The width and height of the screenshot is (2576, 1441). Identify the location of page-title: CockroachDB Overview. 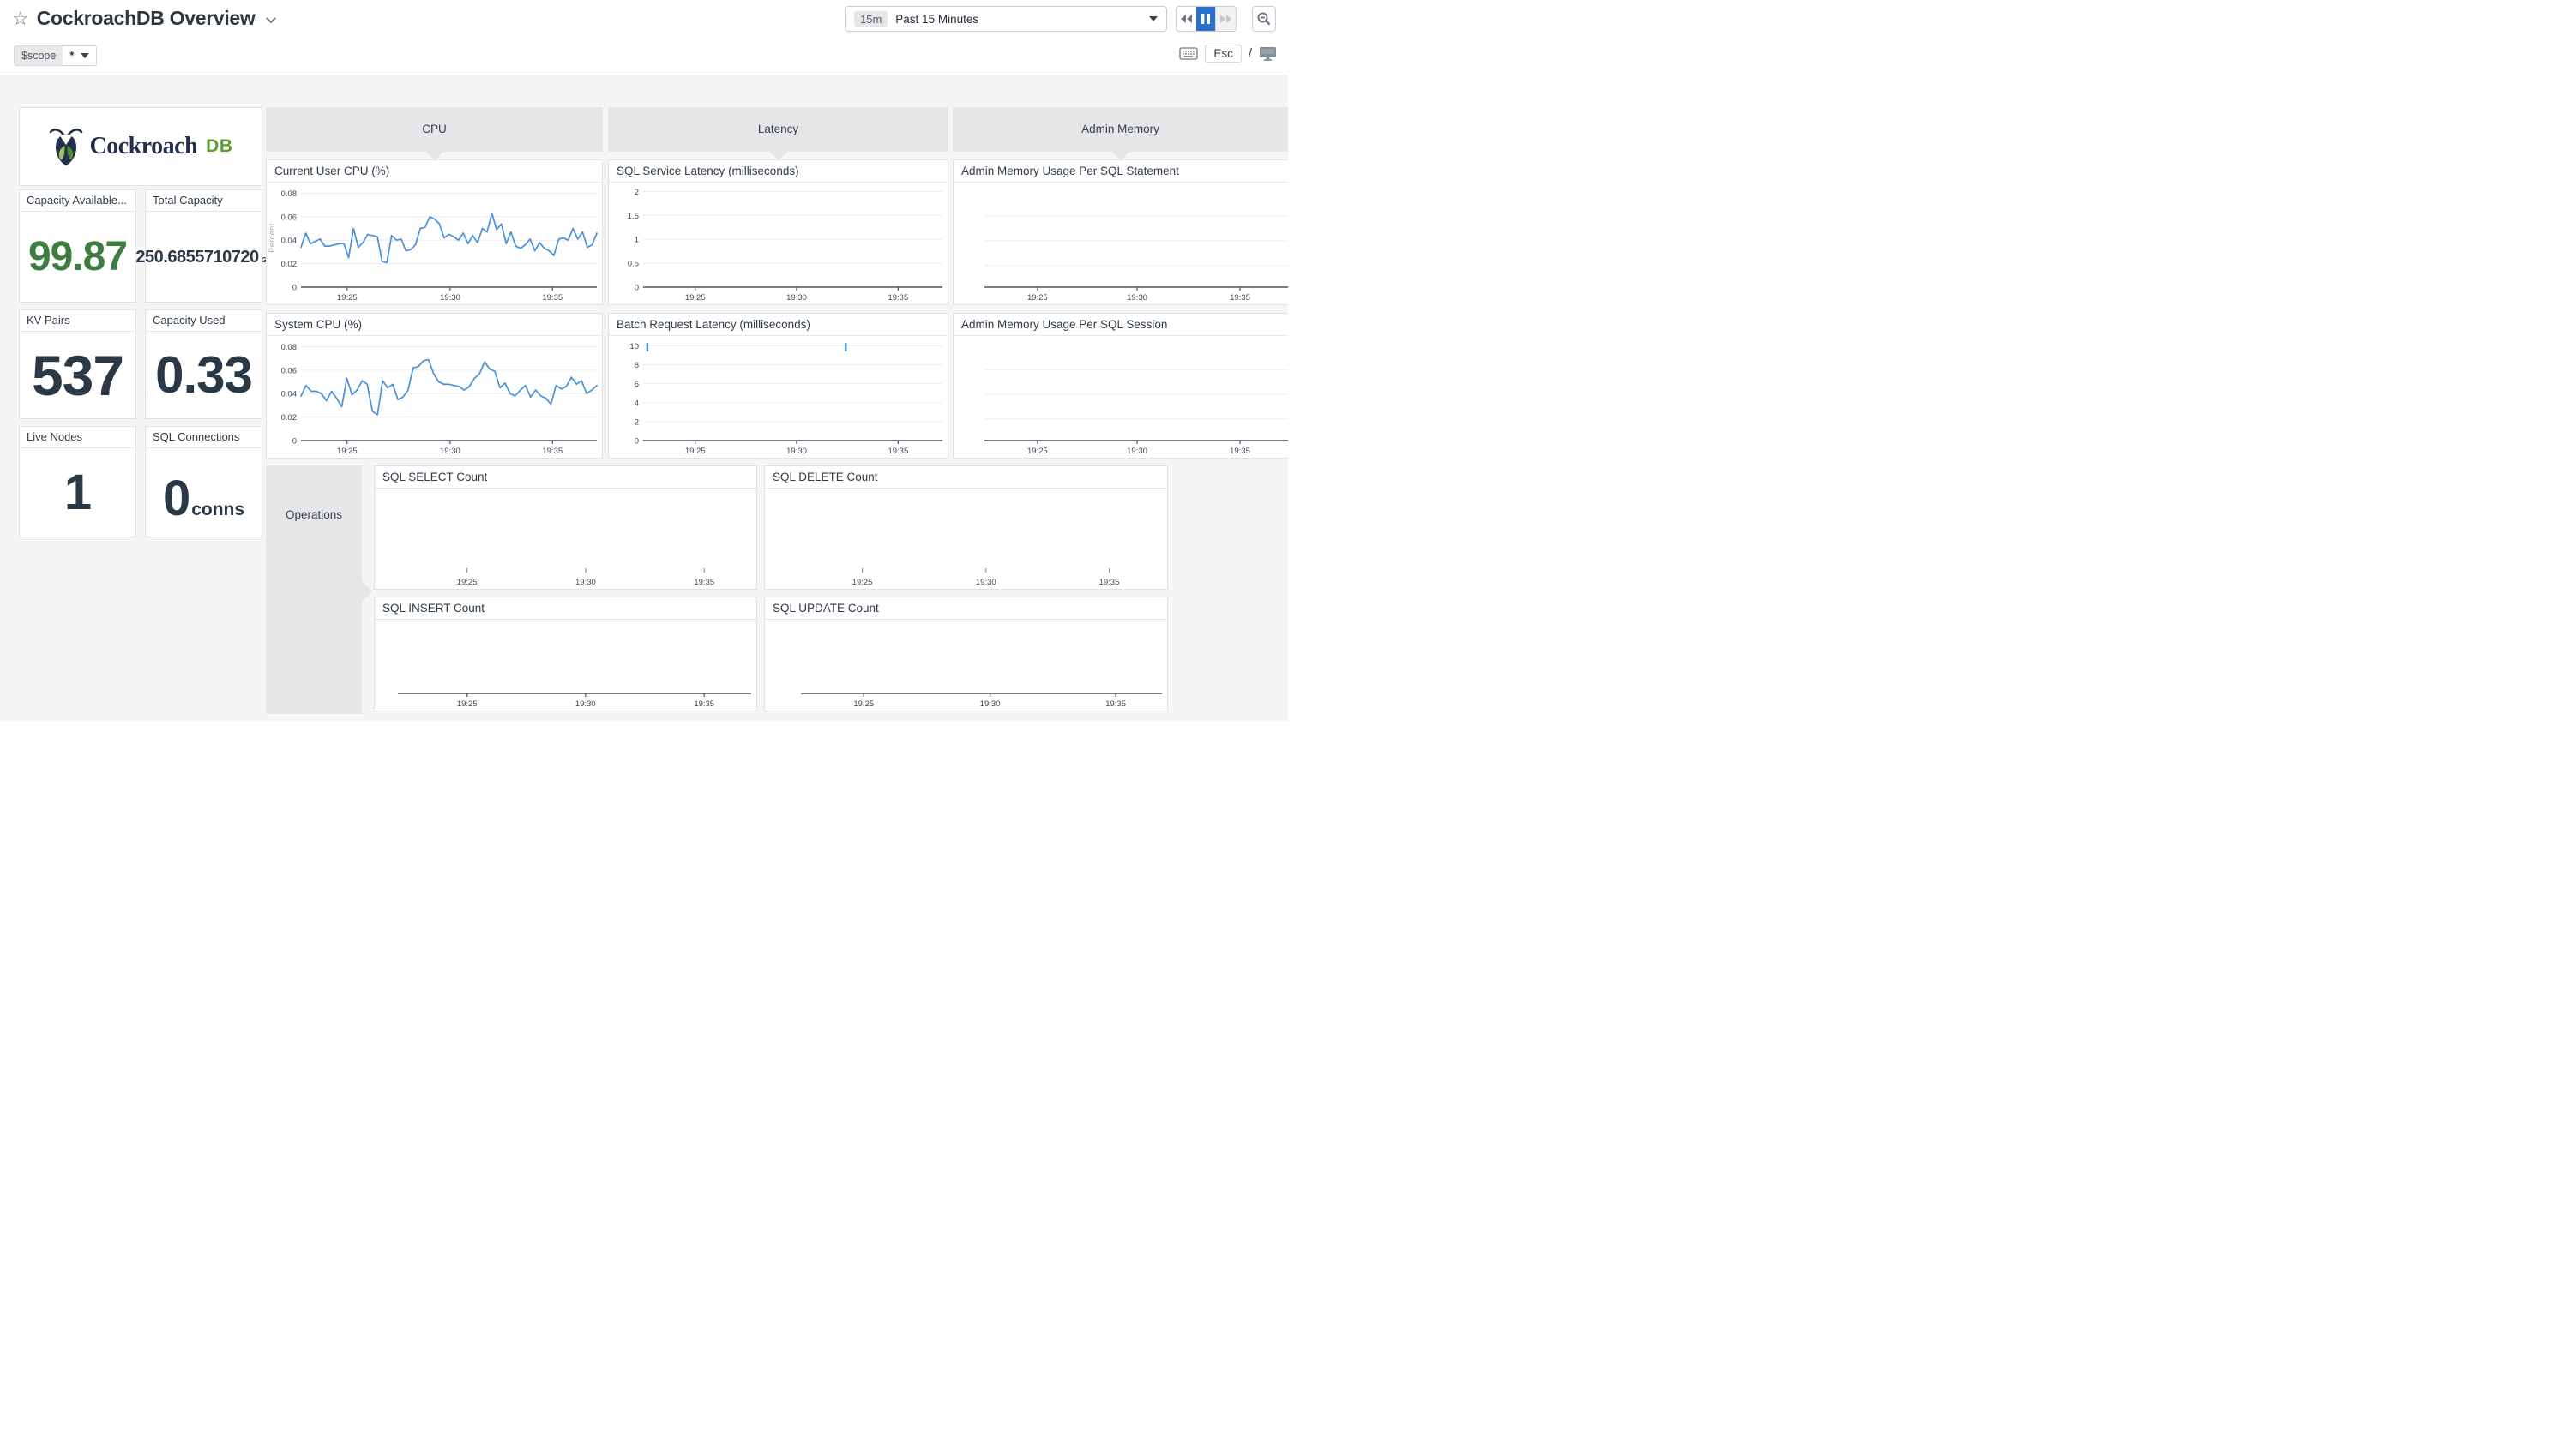
(146, 18).